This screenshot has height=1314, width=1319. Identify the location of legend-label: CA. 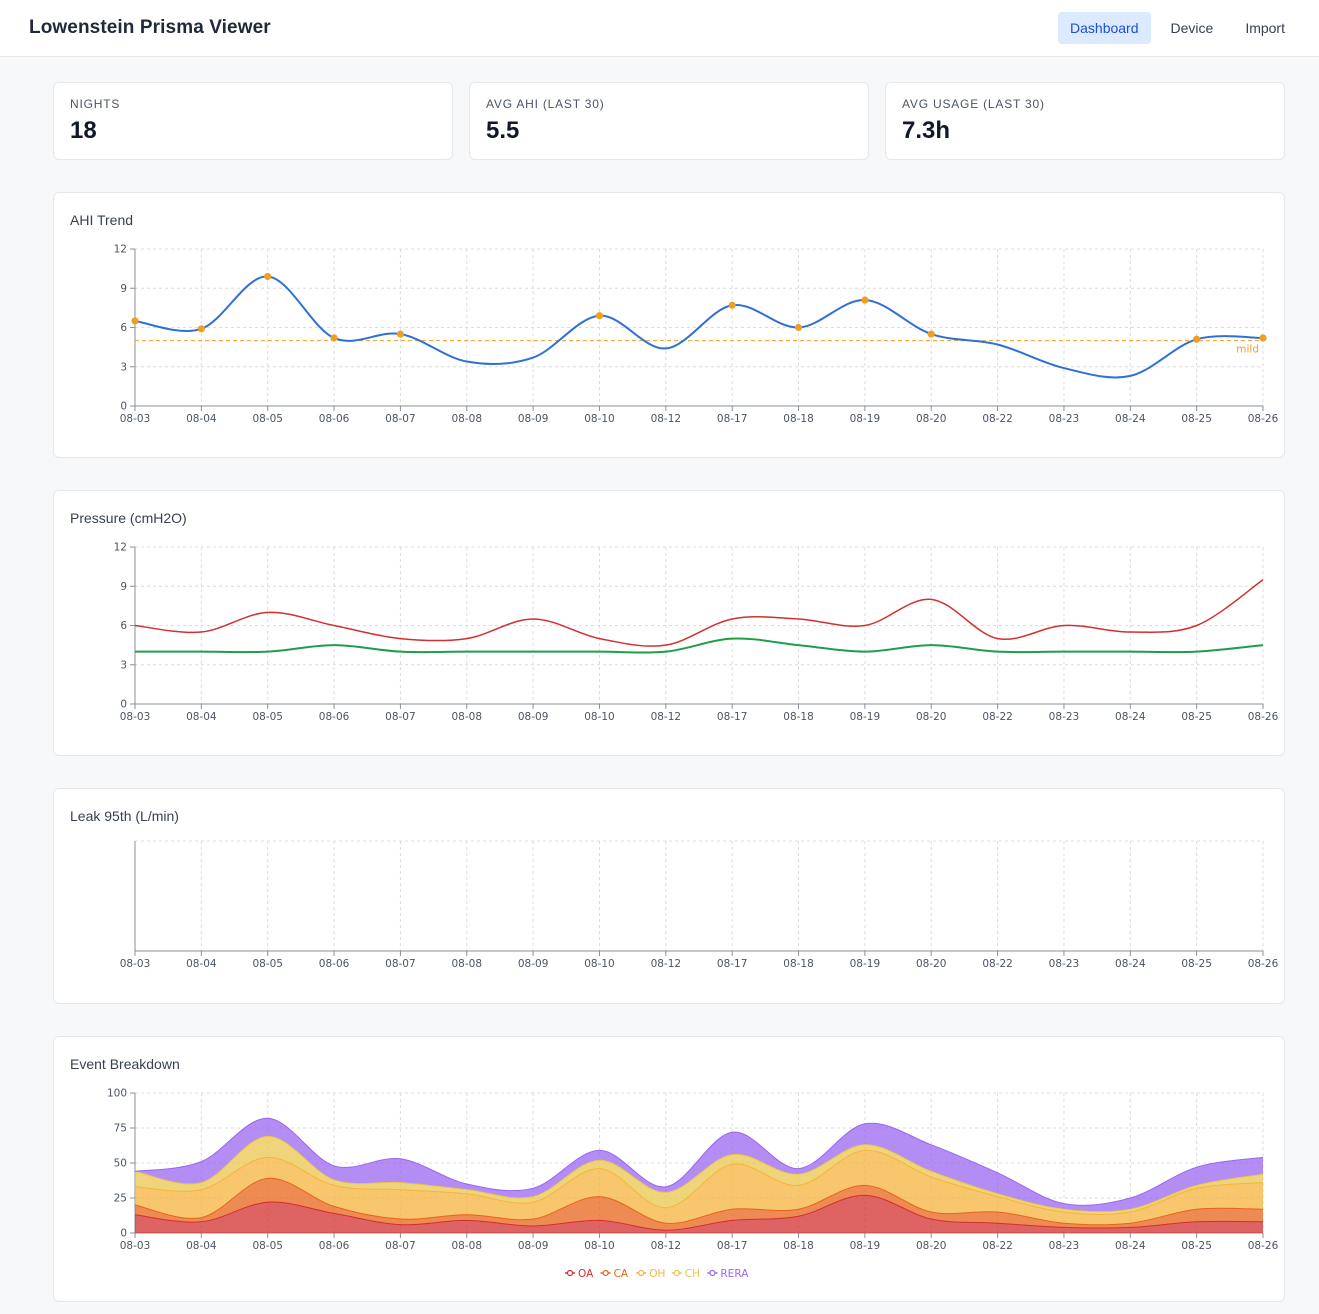
(621, 1274).